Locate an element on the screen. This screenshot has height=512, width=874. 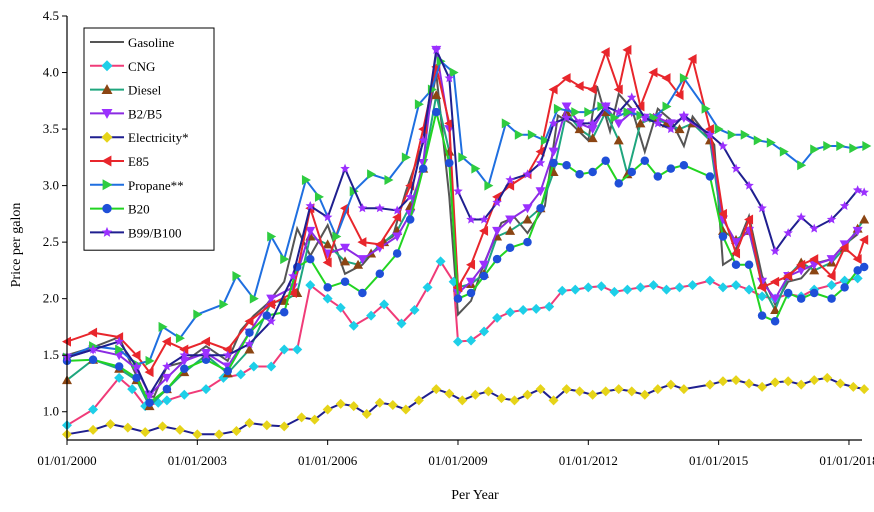
legend-label: E85 is located at coordinates (138, 161).